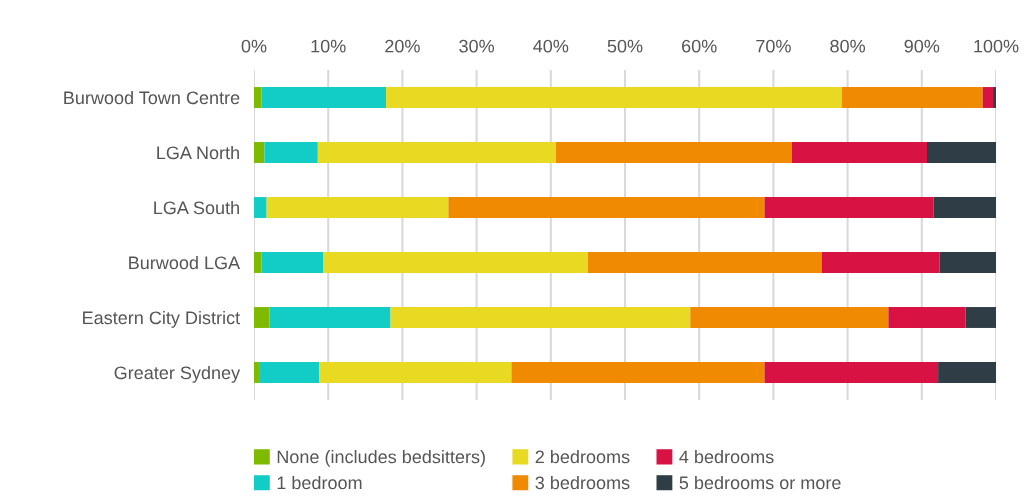 The height and width of the screenshot is (504, 1034). Describe the element at coordinates (625, 46) in the screenshot. I see `x-tick-label: 50%` at that location.